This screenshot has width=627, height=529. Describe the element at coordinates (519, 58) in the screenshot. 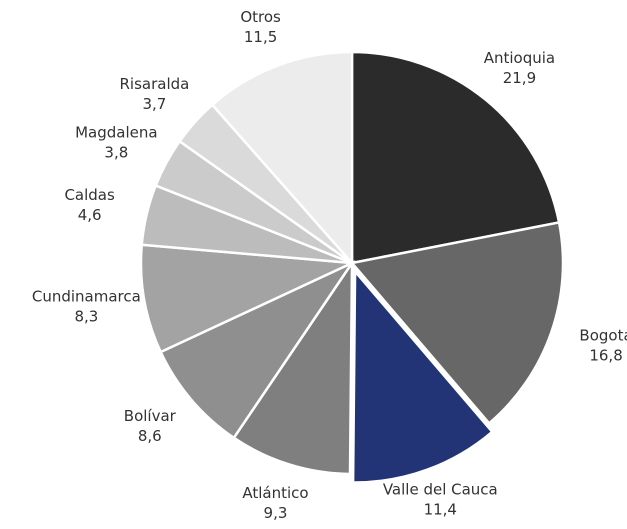

I see `slice-label: Antioquia` at that location.